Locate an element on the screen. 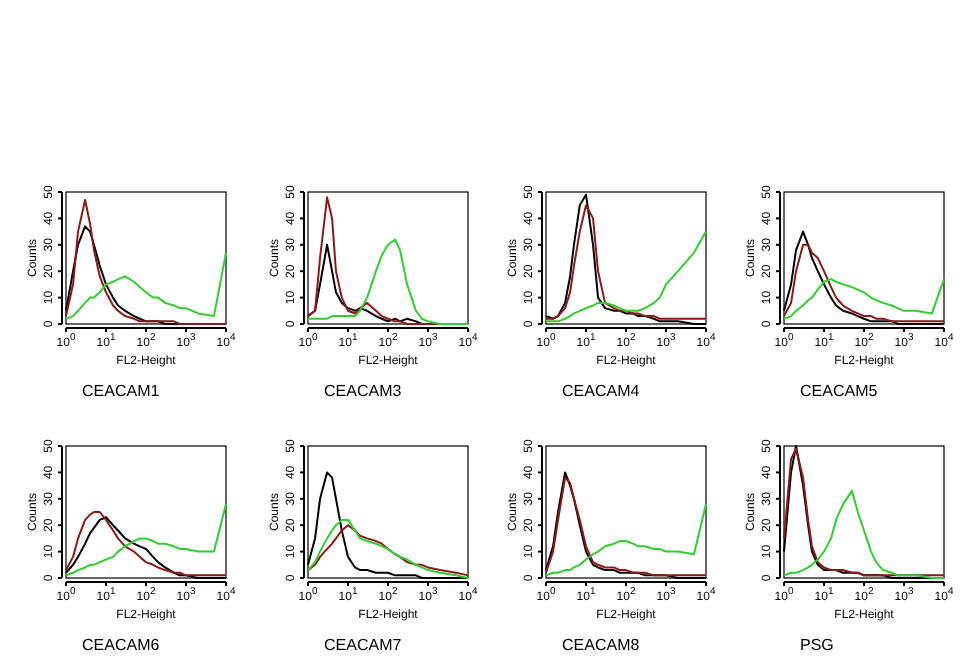 This screenshot has height=670, width=976. text: CEACAM8 is located at coordinates (601, 645).